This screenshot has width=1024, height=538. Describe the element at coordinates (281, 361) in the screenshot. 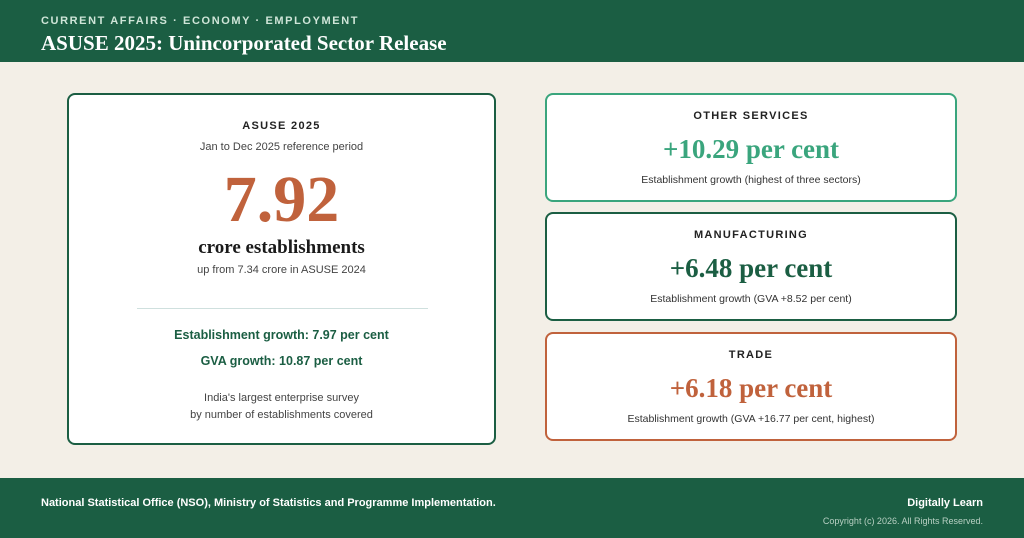

I see `gva-growth-stat: GVA growth: 10.87 per cent` at that location.